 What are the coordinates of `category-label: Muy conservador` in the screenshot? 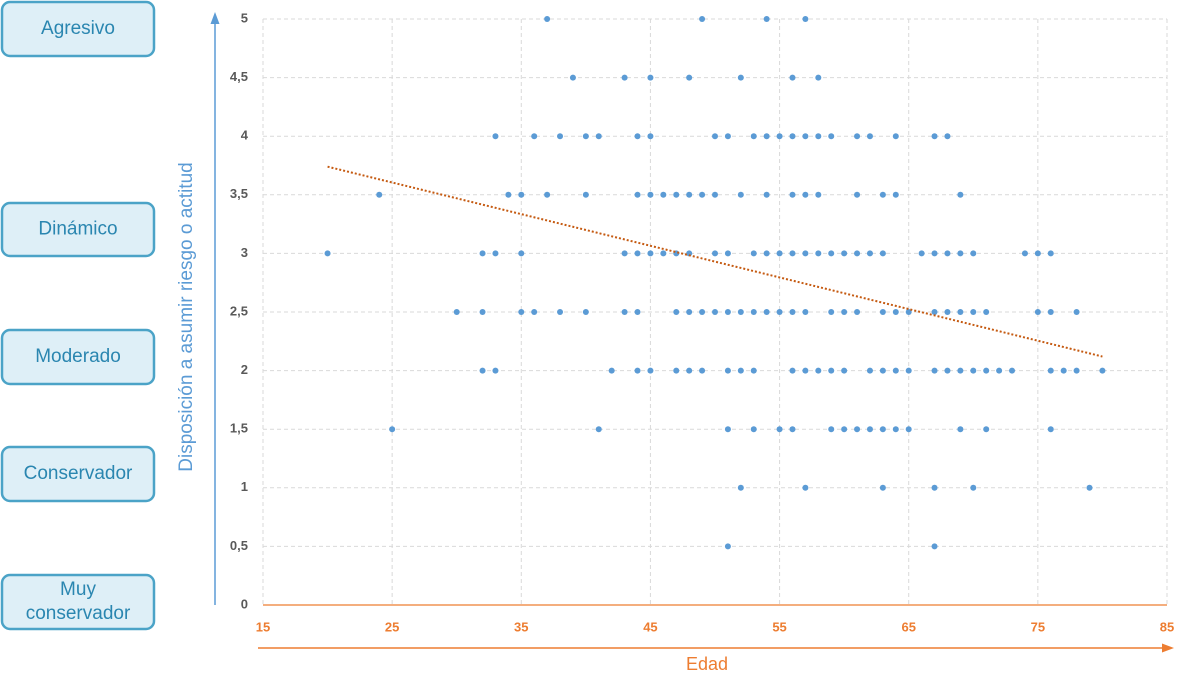 It's located at (78, 601).